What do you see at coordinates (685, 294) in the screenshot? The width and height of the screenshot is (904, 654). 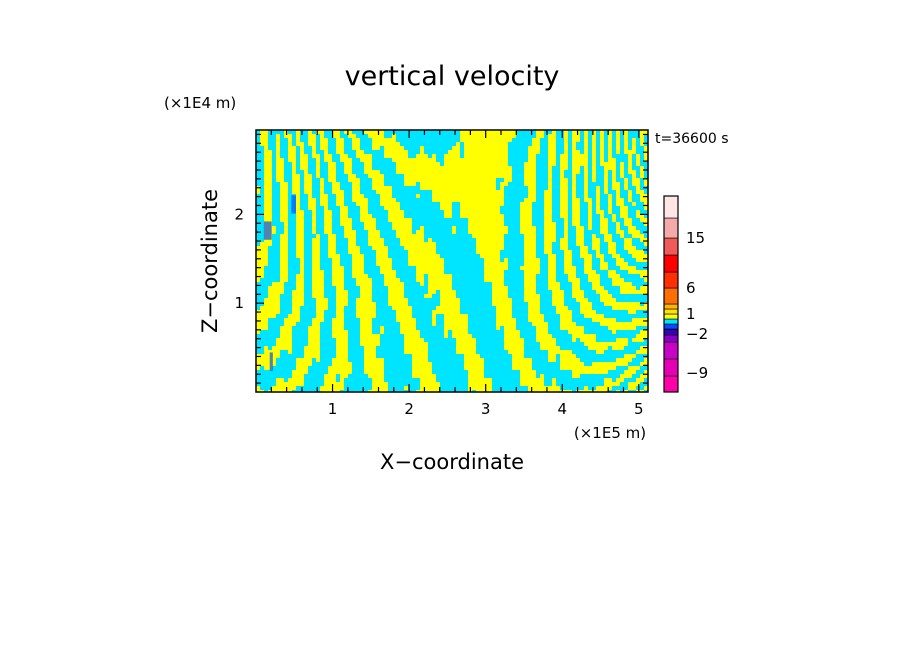 I see `colorbar: 15 6 1 −2 −9` at bounding box center [685, 294].